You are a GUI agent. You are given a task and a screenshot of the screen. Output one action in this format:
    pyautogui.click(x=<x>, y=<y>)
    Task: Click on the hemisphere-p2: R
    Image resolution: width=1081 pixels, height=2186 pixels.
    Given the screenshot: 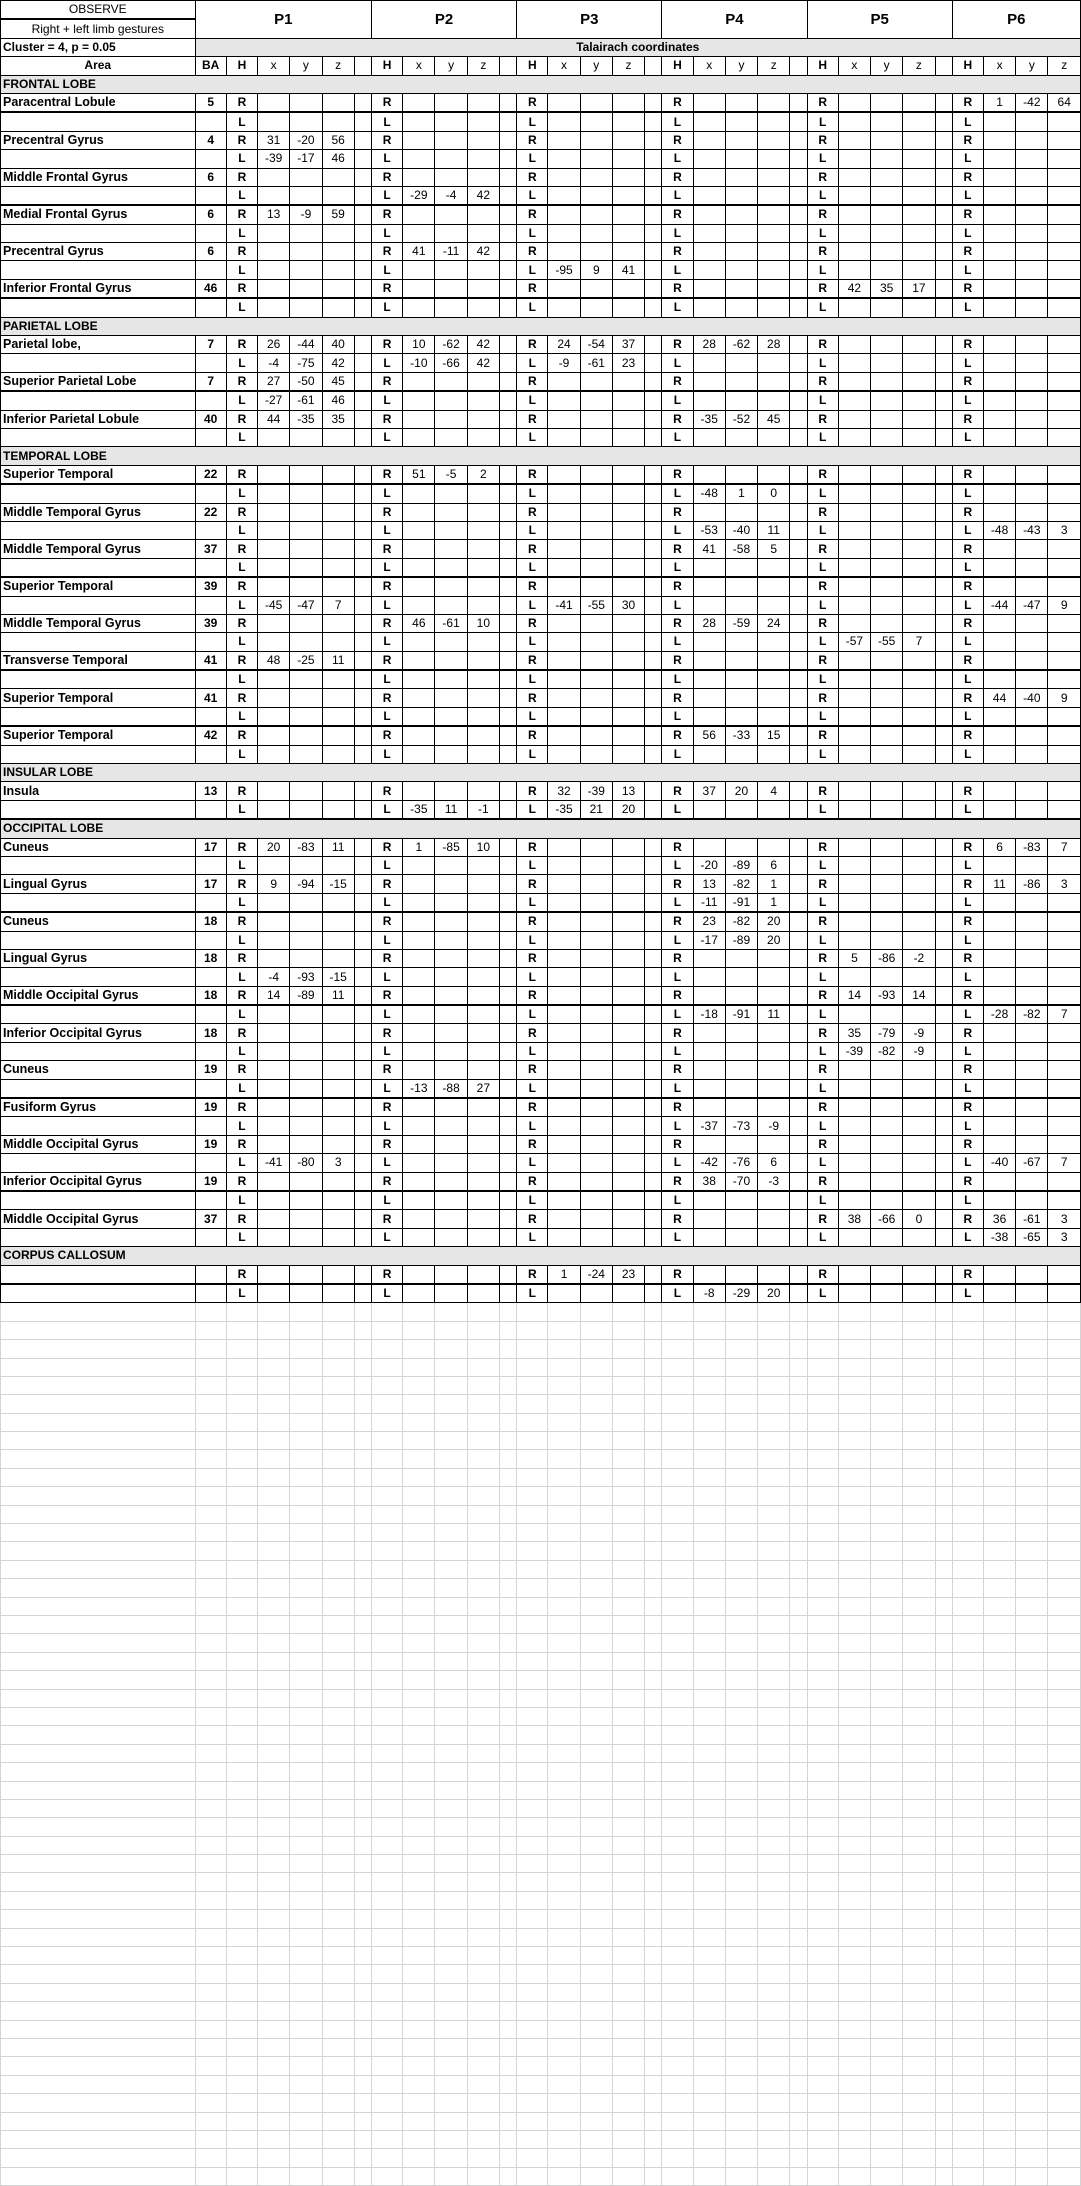 What is the action you would take?
    pyautogui.click(x=387, y=177)
    